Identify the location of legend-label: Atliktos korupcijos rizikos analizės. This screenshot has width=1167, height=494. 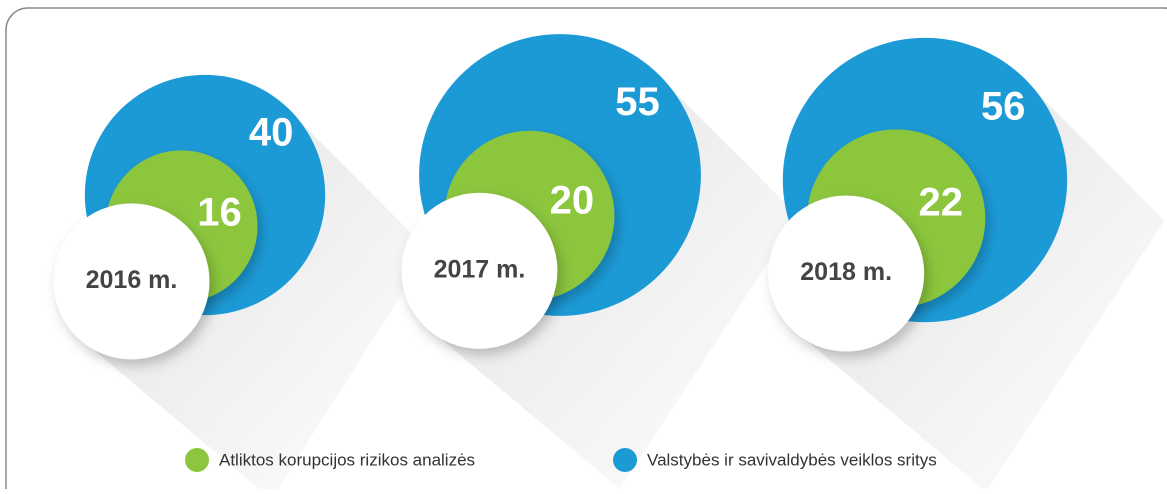
(347, 459).